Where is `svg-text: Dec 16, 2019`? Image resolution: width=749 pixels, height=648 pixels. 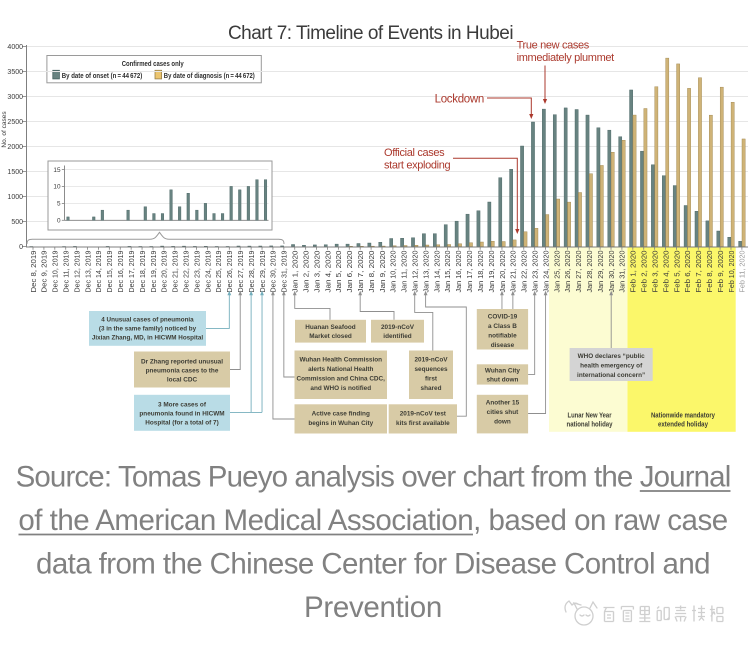 svg-text: Dec 16, 2019 is located at coordinates (121, 271).